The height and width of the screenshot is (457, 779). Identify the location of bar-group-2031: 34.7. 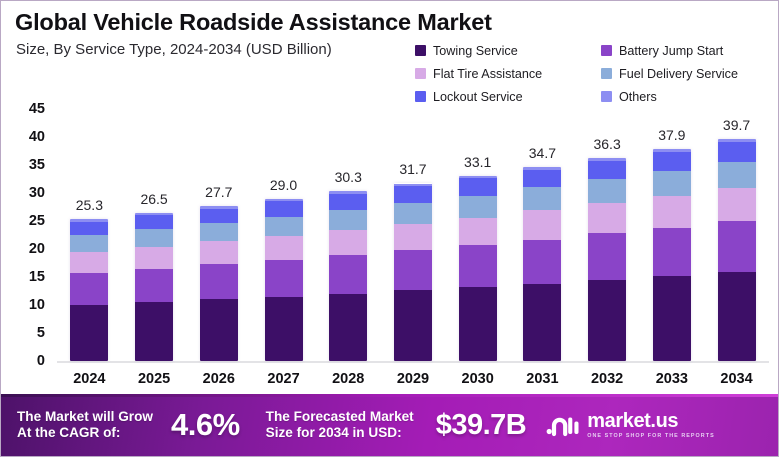
(542, 235).